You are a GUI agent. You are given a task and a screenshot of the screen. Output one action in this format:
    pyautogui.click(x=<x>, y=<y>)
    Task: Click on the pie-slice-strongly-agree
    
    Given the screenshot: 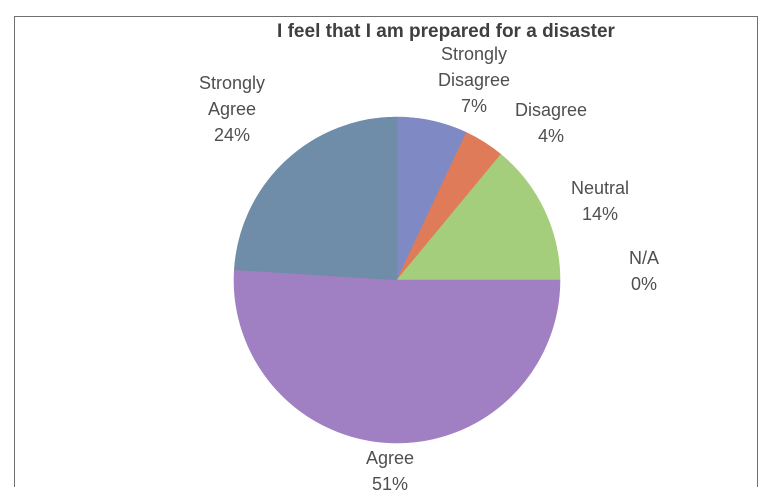 What is the action you would take?
    pyautogui.click(x=316, y=198)
    